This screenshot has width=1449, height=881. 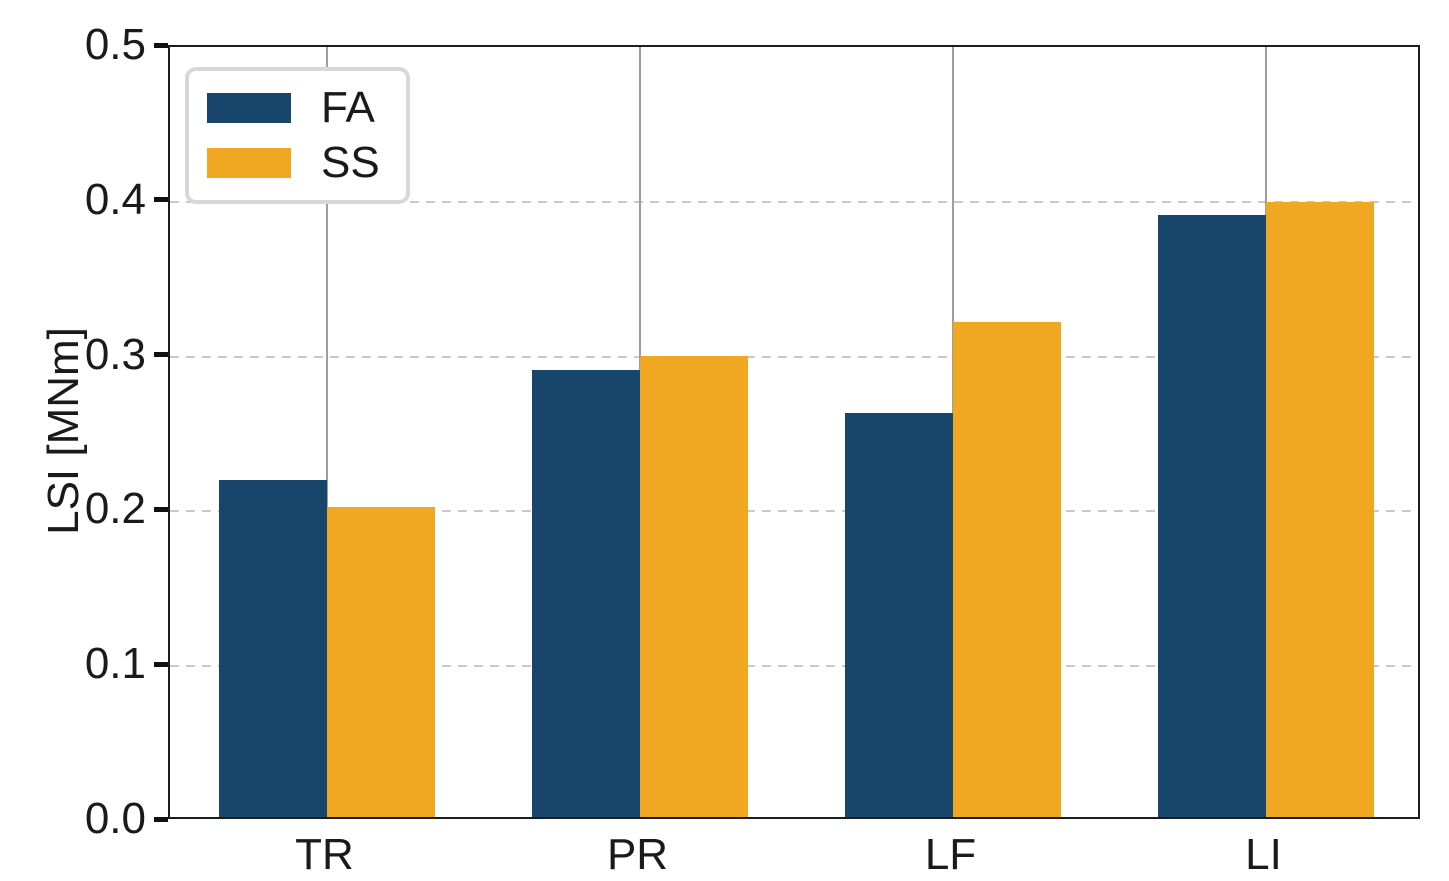 I want to click on bar-ss-lf, so click(x=1006, y=569).